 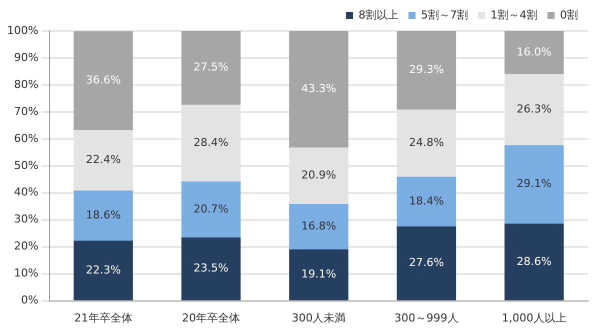 What do you see at coordinates (26, 219) in the screenshot?
I see `y-tick-label: 30%` at bounding box center [26, 219].